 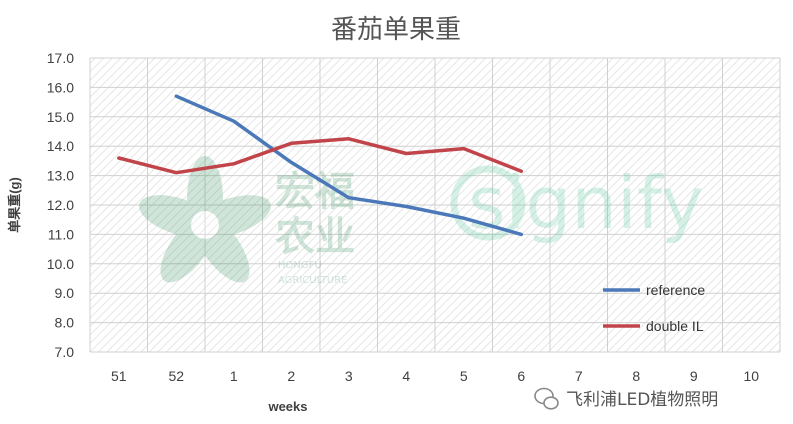 I want to click on x-tick-label: 6, so click(x=521, y=376).